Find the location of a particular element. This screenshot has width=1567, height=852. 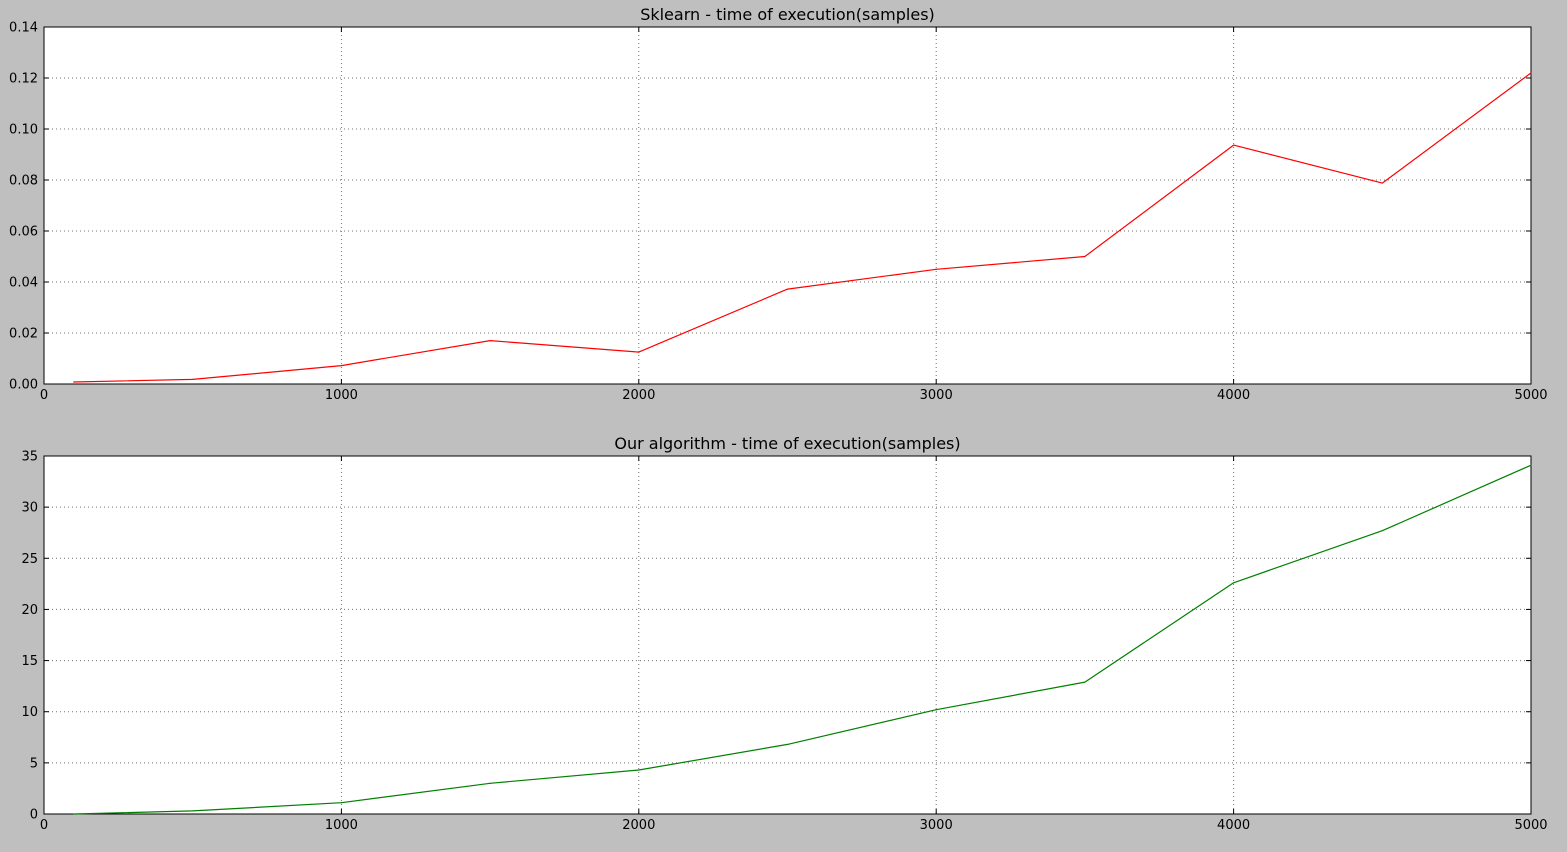

y-tick-label: 15 is located at coordinates (29, 661).